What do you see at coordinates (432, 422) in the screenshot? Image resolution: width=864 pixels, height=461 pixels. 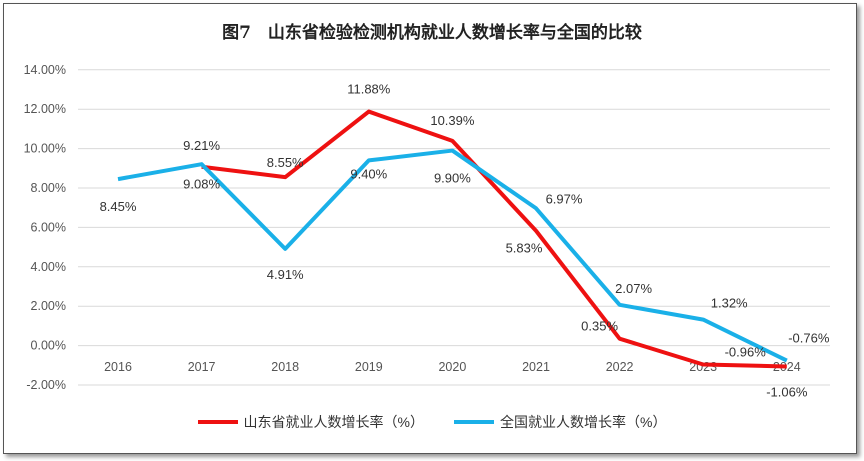 I see `legend: 山东省就业人数增长率（%） 全国就业人数增长率（%）` at bounding box center [432, 422].